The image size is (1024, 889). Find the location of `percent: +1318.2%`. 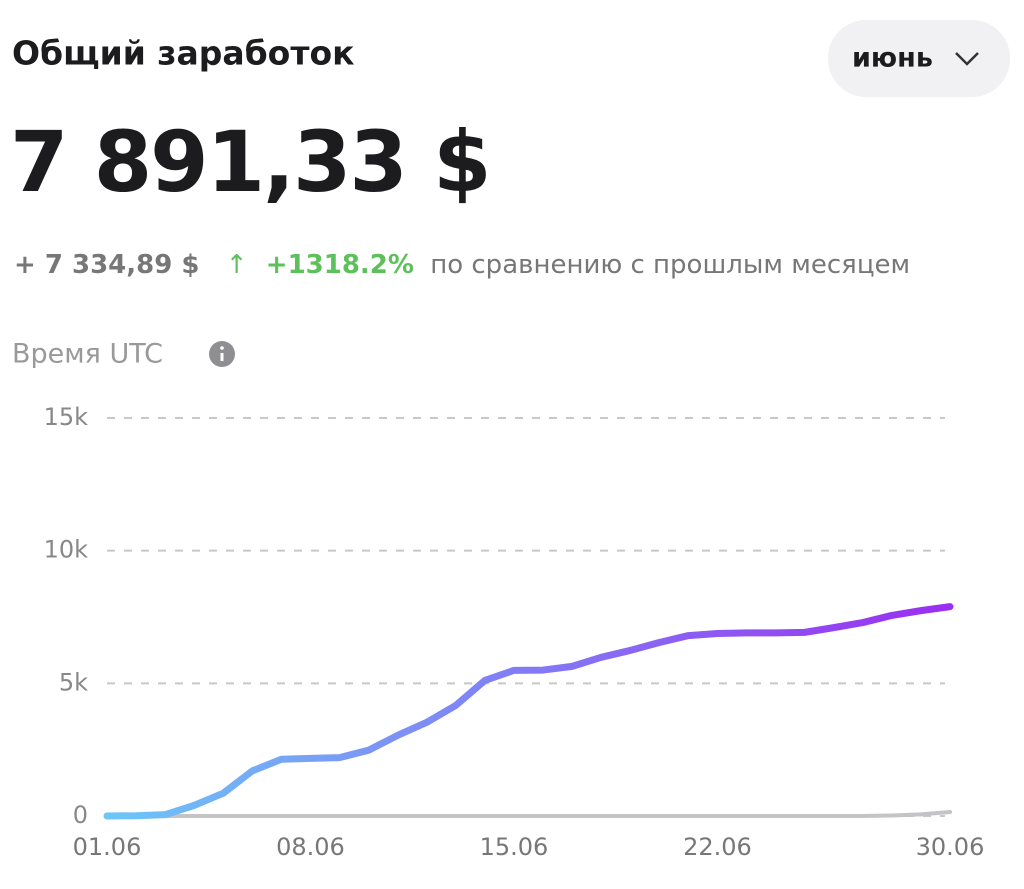

percent: +1318.2% is located at coordinates (340, 265).